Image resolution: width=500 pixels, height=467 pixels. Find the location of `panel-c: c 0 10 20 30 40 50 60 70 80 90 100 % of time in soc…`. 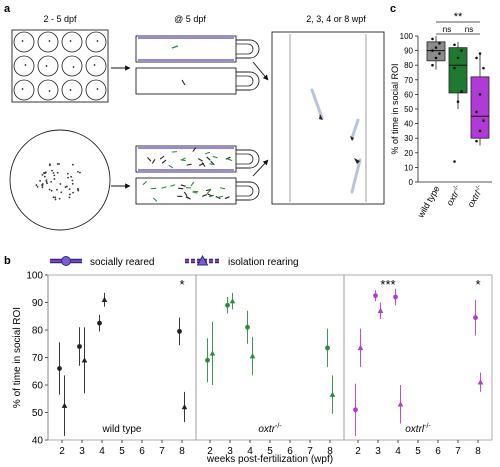

panel-c: c 0 10 20 30 40 50 60 70 80 90 100 % of time in soc… is located at coordinates (441, 111).